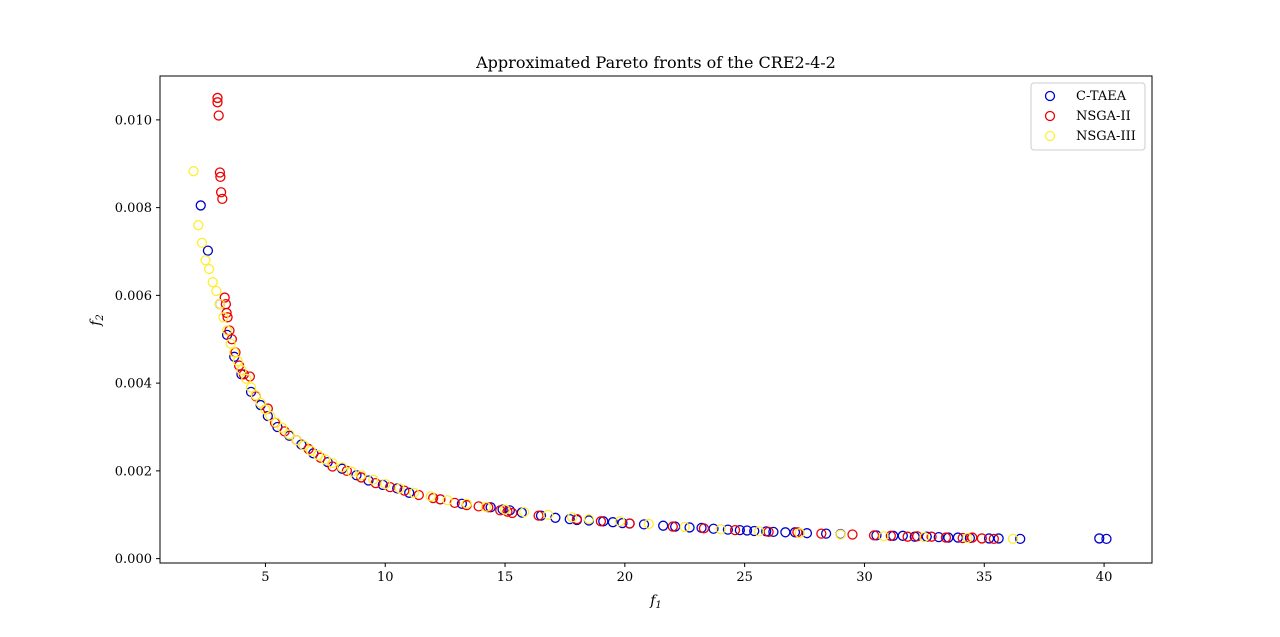  Describe the element at coordinates (96, 322) in the screenshot. I see `y-axis-label-main: f` at that location.